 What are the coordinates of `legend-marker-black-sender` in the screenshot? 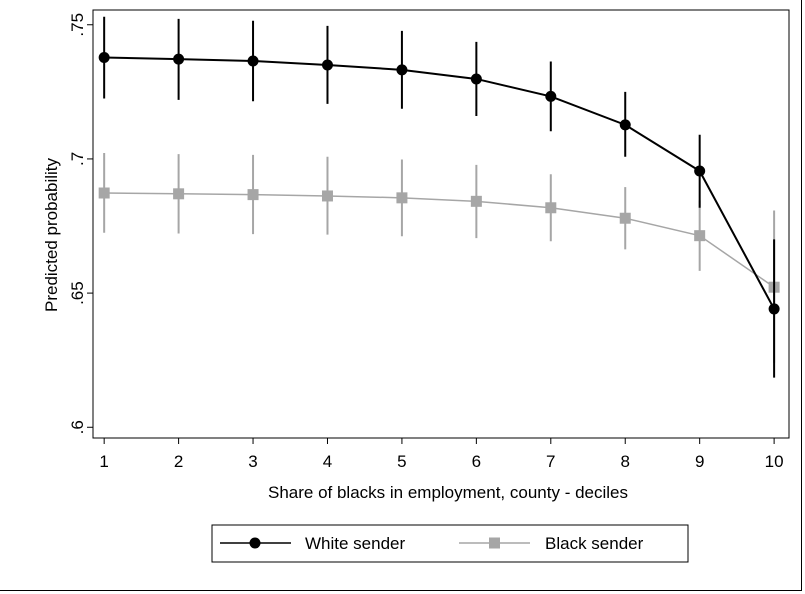 It's located at (494, 543).